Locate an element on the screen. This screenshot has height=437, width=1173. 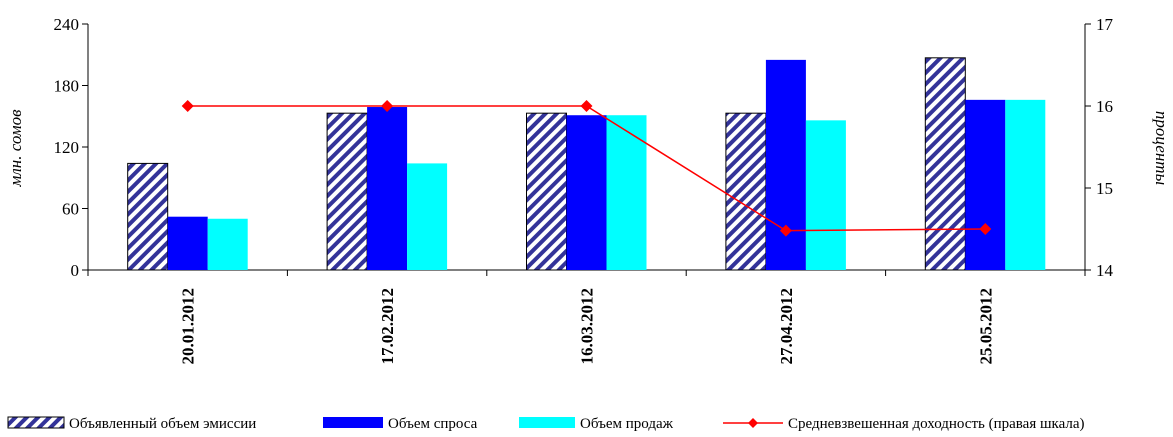
category-label: 20.01.2012 is located at coordinates (188, 326).